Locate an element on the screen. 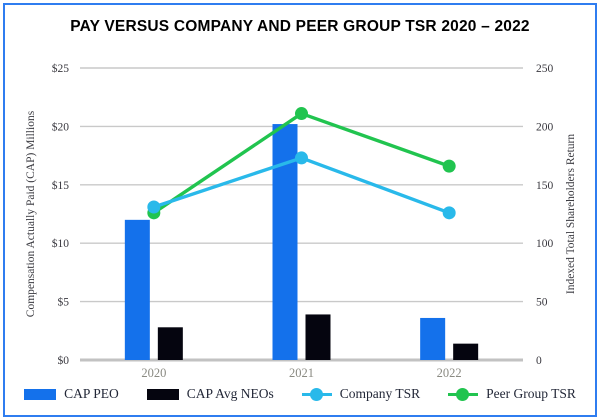 Image resolution: width=600 pixels, height=420 pixels. legend-label: CAP Avg NEOs is located at coordinates (230, 393).